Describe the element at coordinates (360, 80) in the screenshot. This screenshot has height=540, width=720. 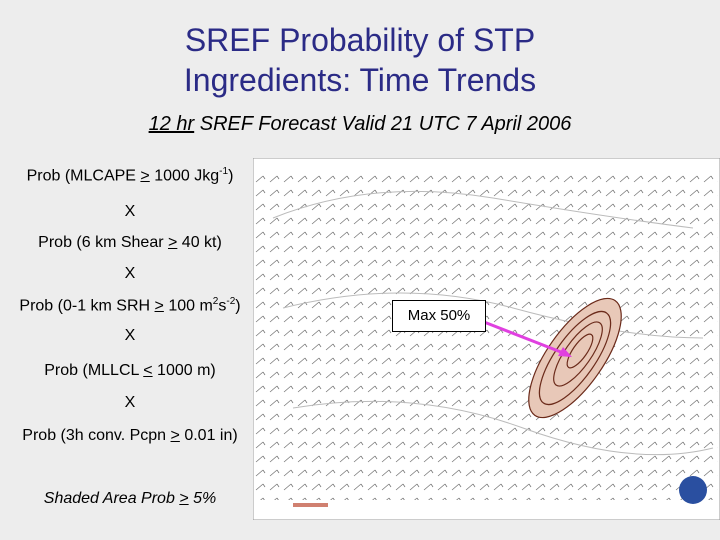
I see `title-line: Ingredients: Time Trends` at that location.